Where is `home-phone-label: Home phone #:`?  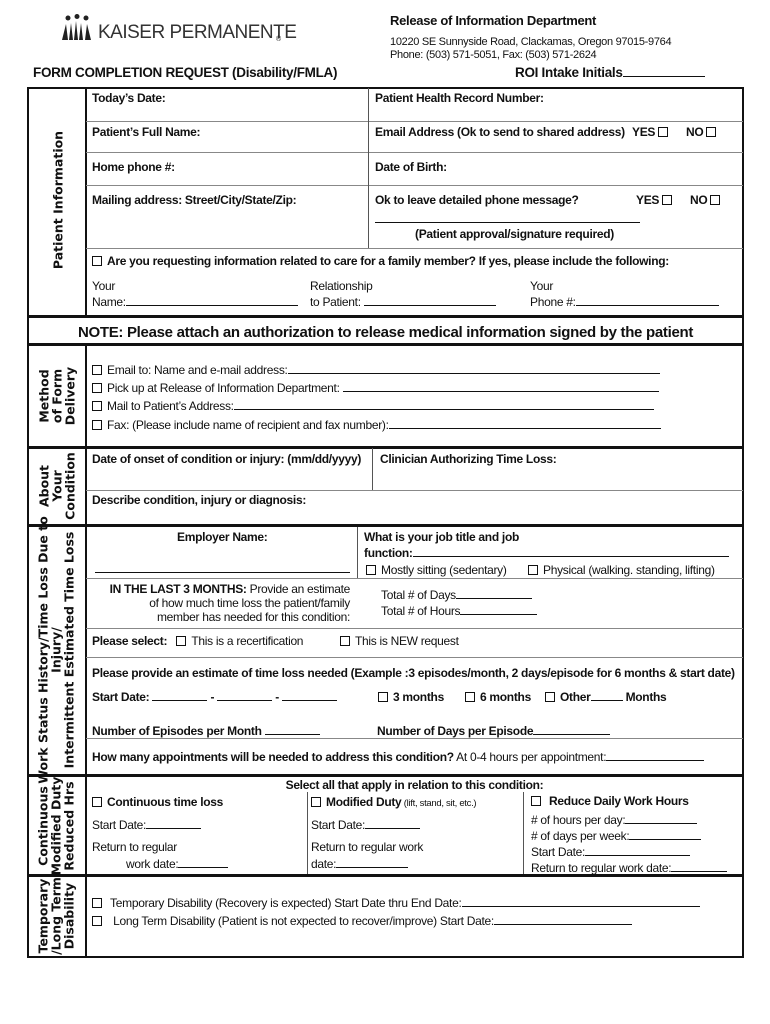 home-phone-label: Home phone #: is located at coordinates (133, 167).